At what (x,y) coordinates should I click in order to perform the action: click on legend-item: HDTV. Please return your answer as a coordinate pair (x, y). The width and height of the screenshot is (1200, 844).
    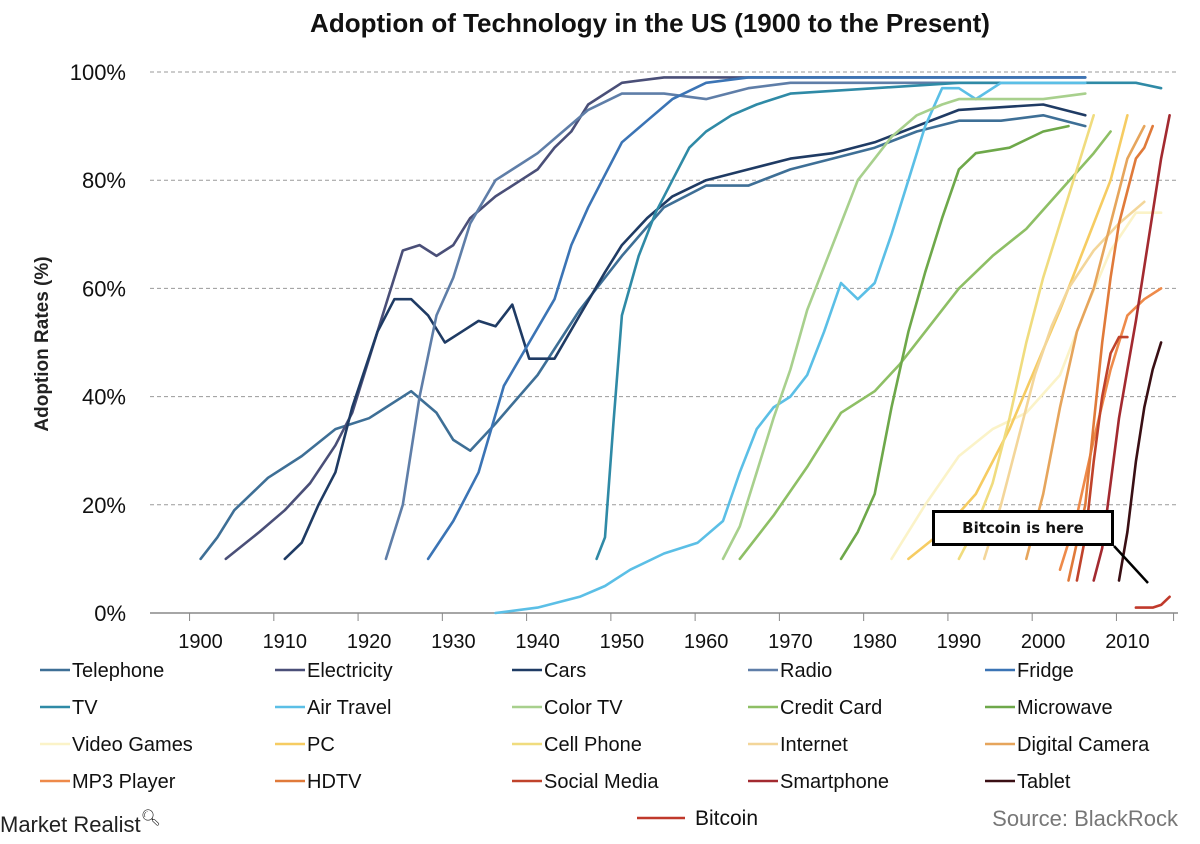
    Looking at the image, I should click on (318, 782).